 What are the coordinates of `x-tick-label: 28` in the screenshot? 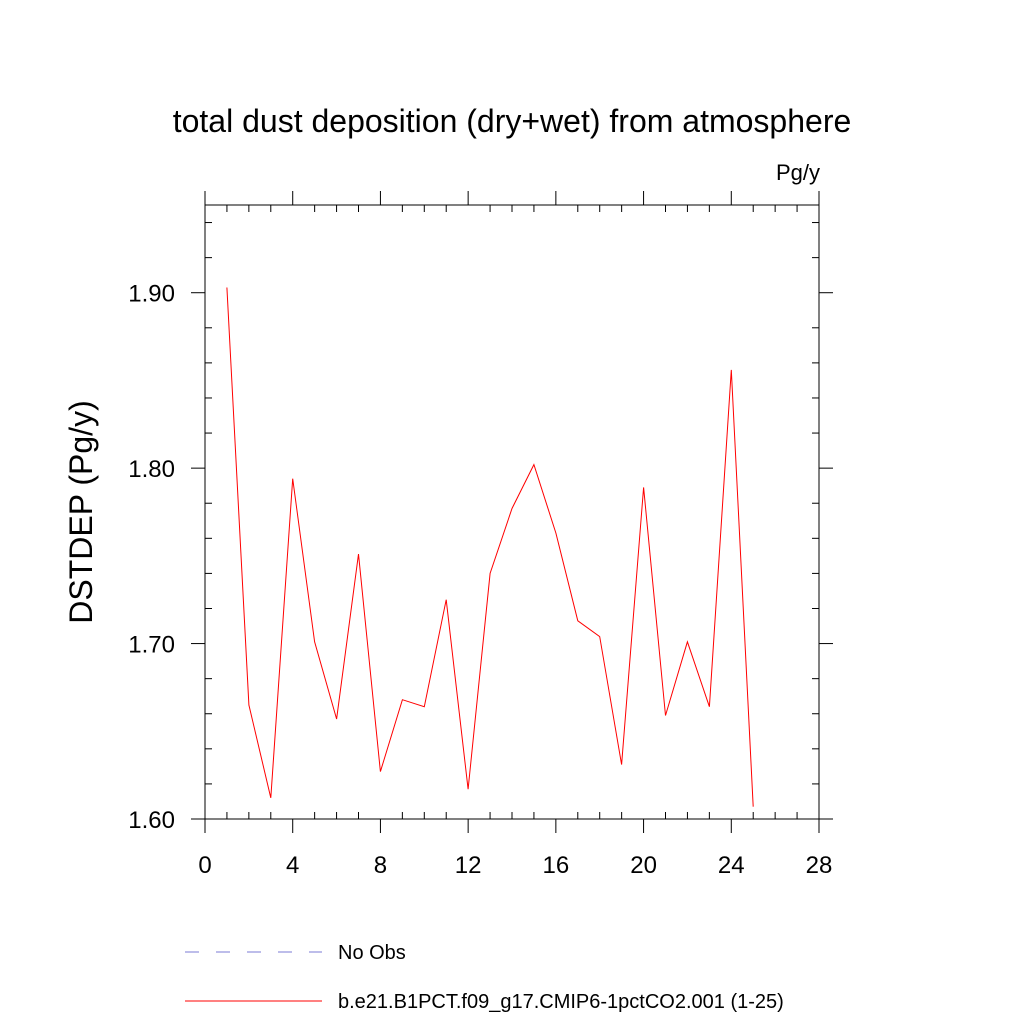 It's located at (819, 865).